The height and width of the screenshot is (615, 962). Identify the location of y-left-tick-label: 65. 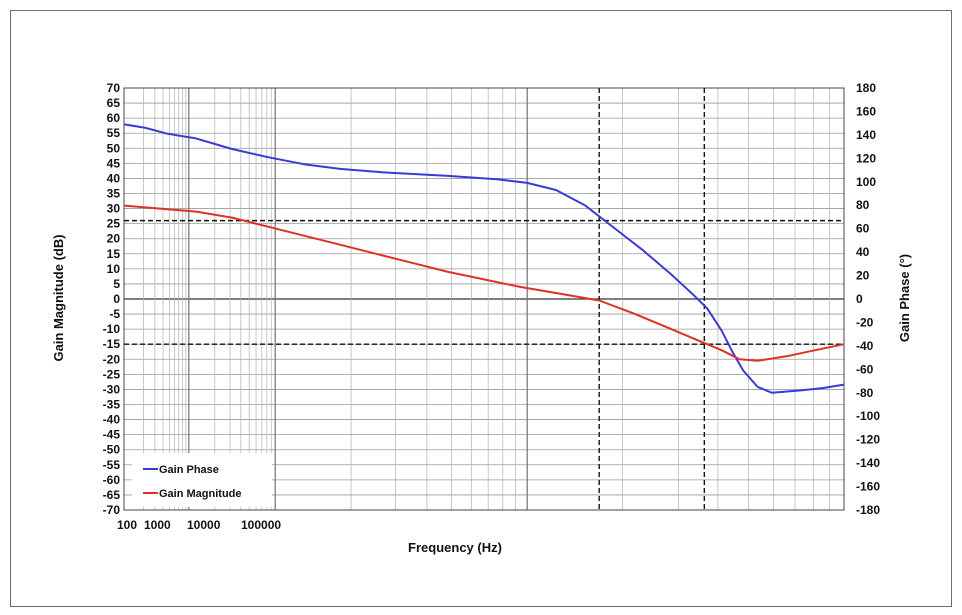
(114, 103).